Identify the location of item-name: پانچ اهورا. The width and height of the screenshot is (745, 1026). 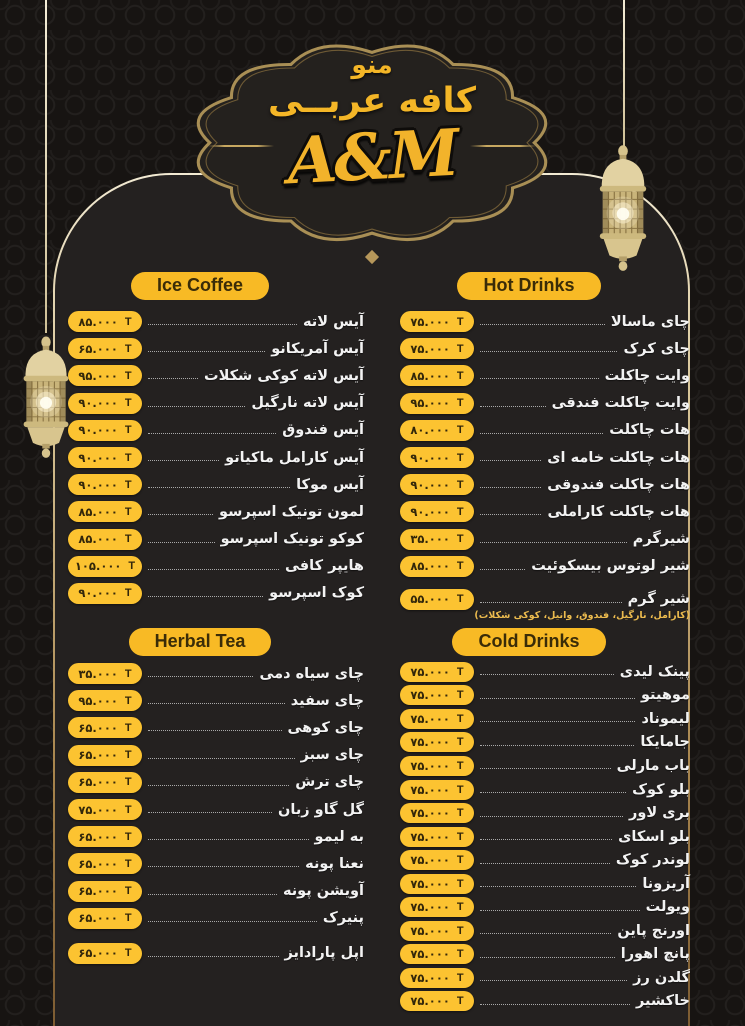
(655, 954).